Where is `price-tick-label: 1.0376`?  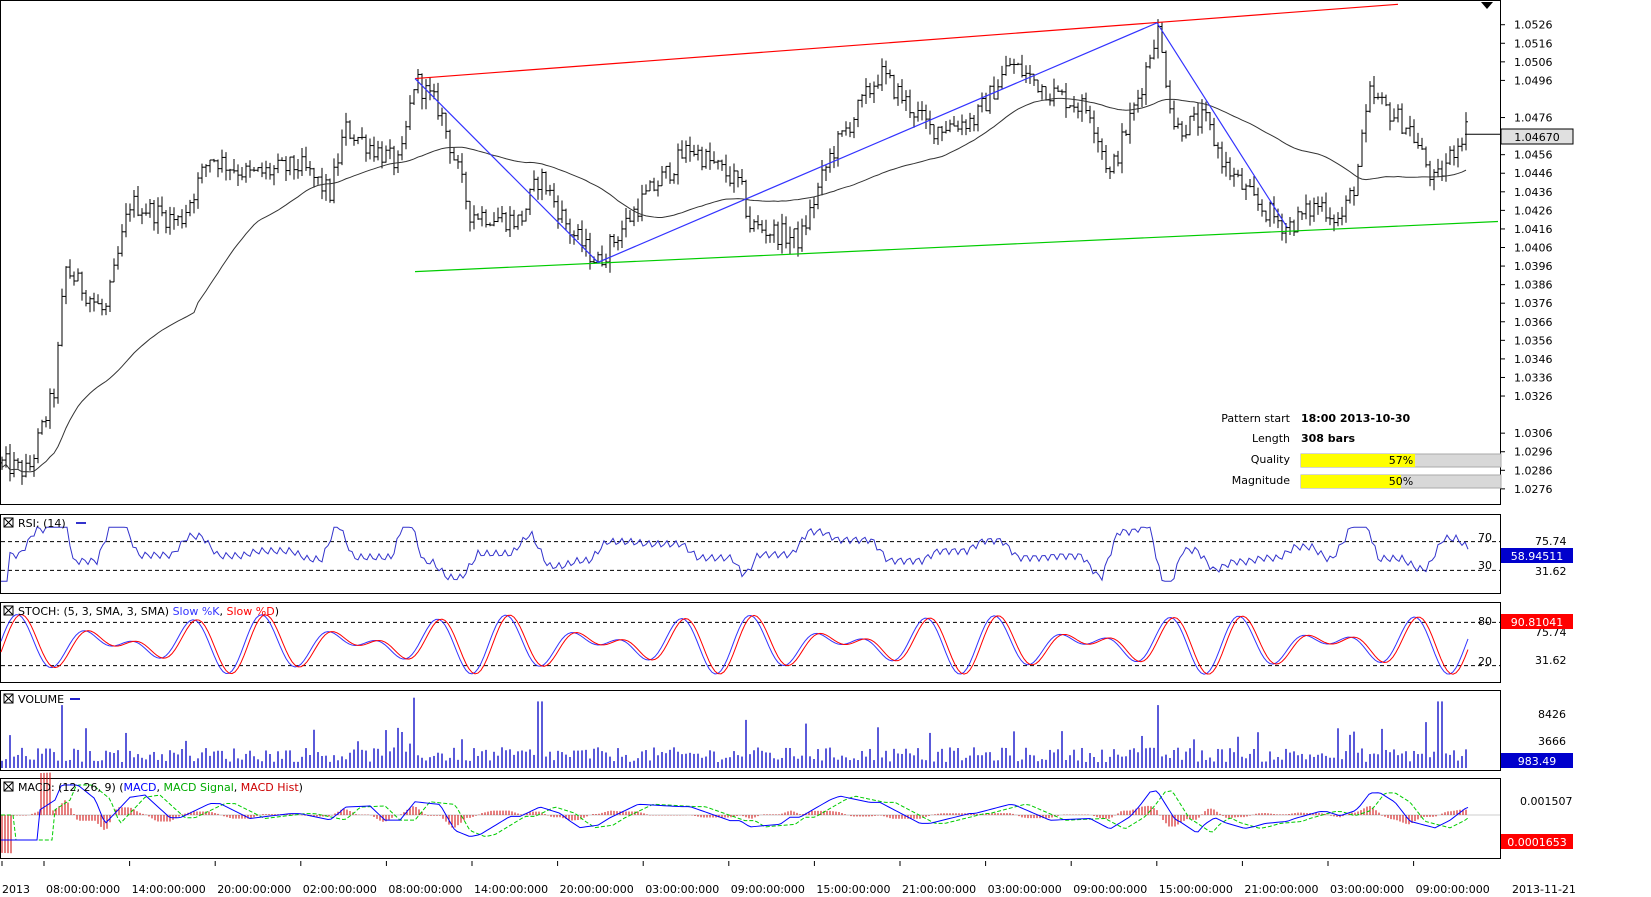 price-tick-label: 1.0376 is located at coordinates (1533, 303).